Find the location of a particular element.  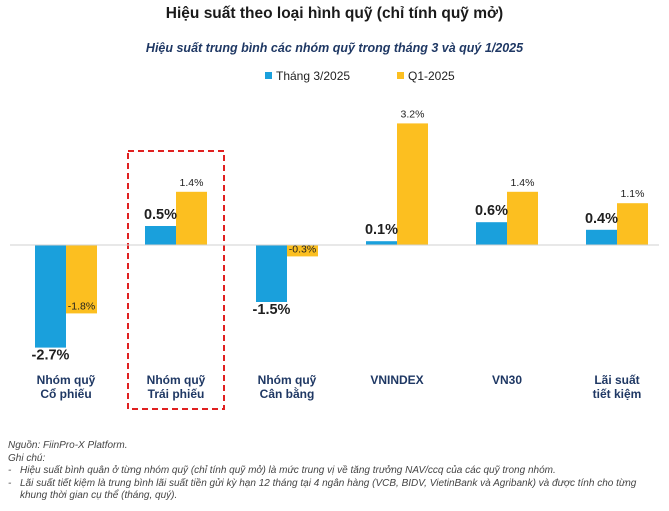

category-label: Lãi suất is located at coordinates (616, 380).